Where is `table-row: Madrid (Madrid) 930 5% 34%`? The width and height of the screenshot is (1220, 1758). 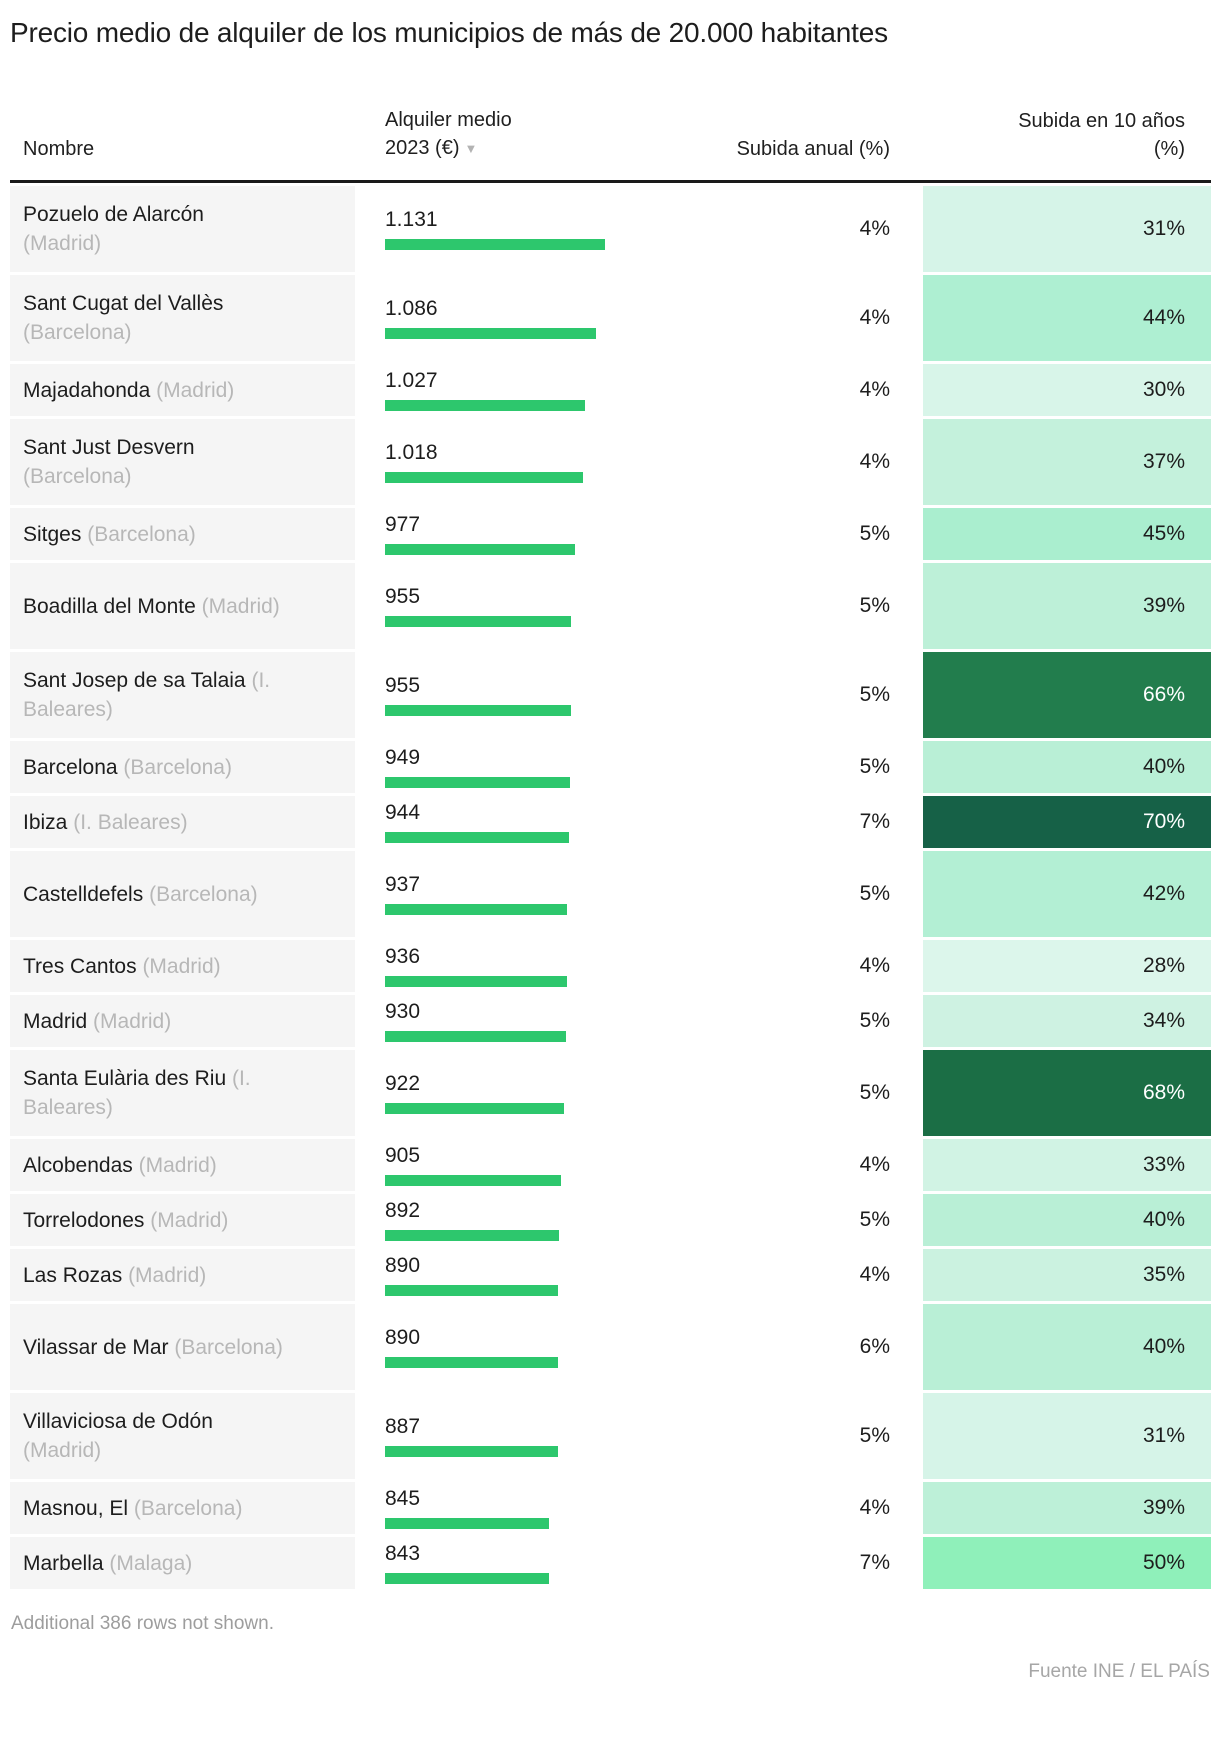 table-row: Madrid (Madrid) 930 5% 34% is located at coordinates (610, 1021).